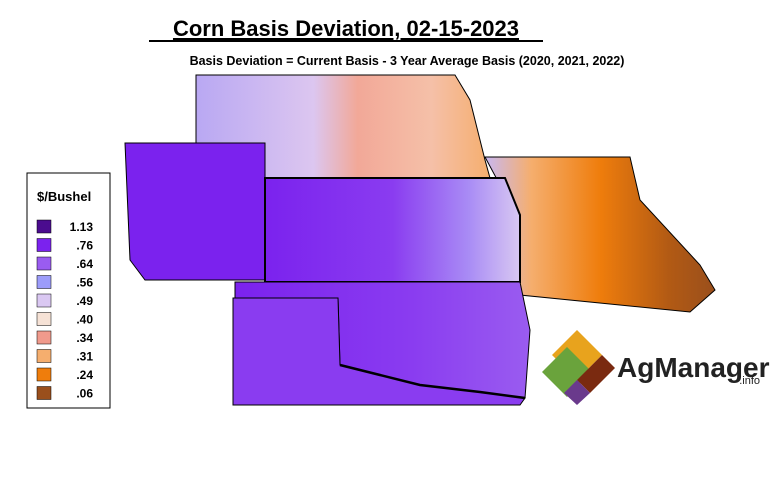 The height and width of the screenshot is (481, 779). Describe the element at coordinates (84, 246) in the screenshot. I see `legend-label: .76` at that location.